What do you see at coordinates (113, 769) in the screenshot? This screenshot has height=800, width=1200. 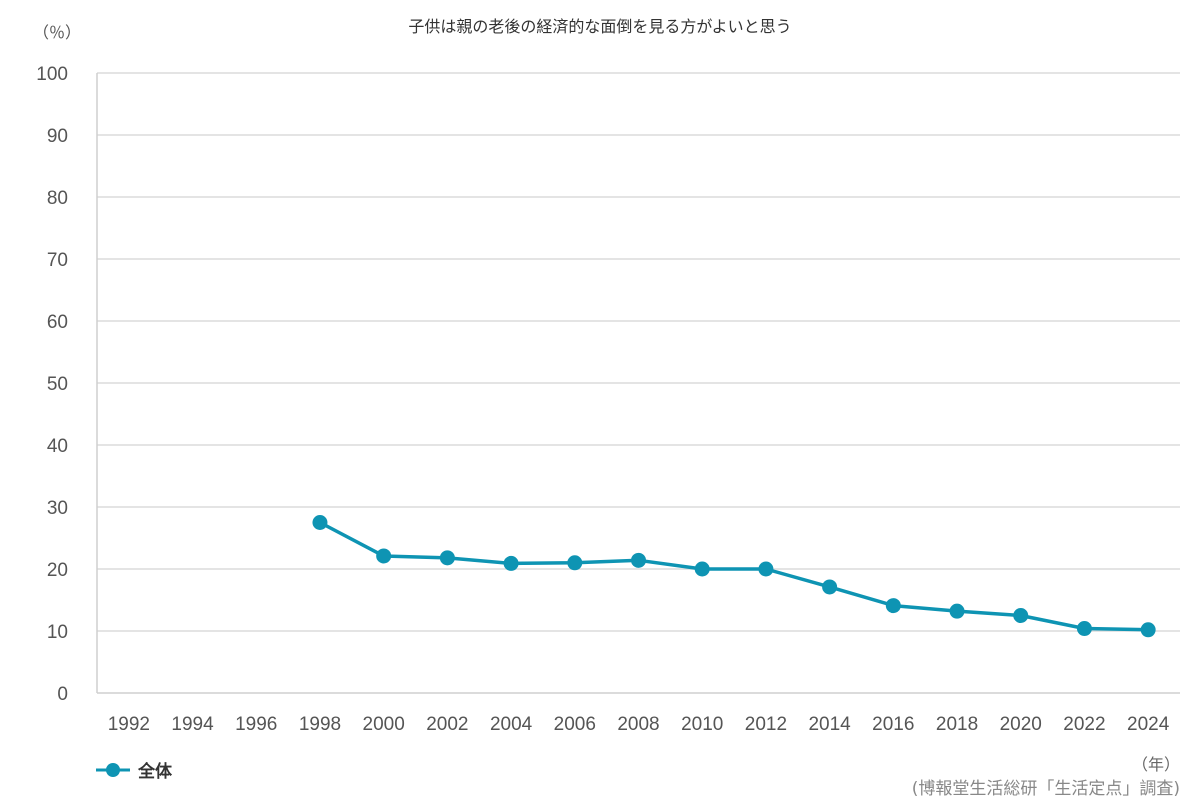 I see `legend-marker-icon` at bounding box center [113, 769].